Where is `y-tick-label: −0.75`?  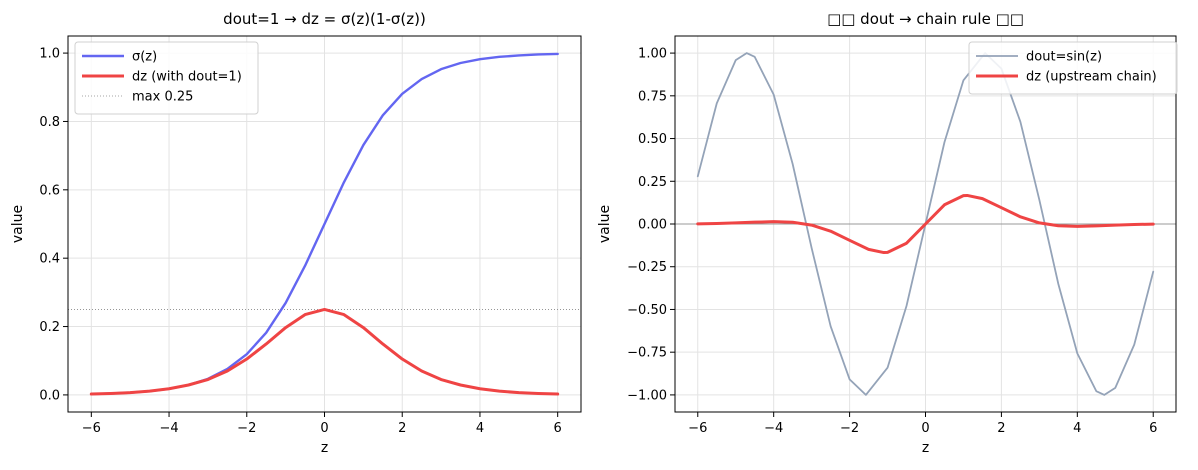 y-tick-label: −0.75 is located at coordinates (647, 353).